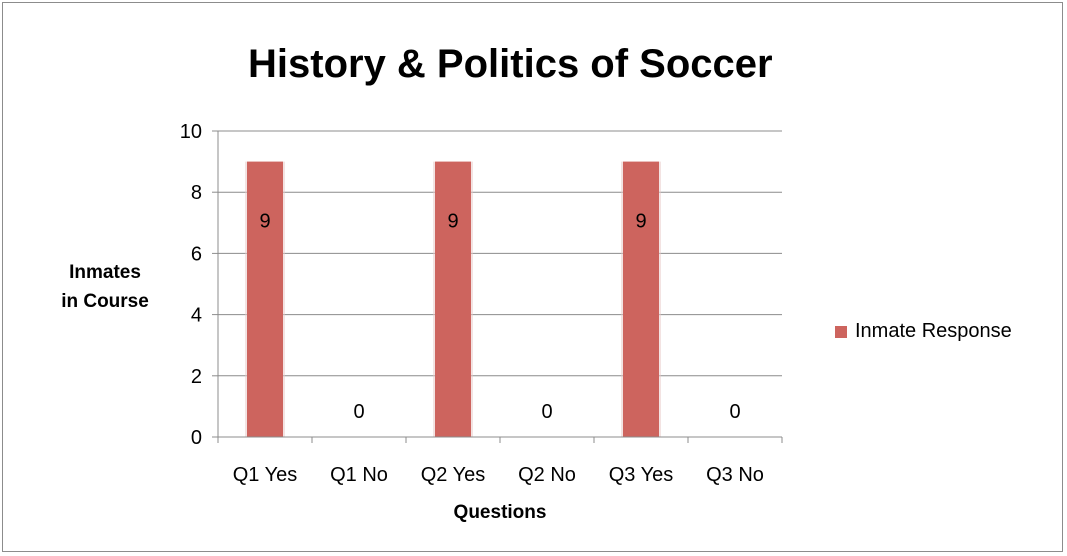 The image size is (1067, 556). Describe the element at coordinates (196, 254) in the screenshot. I see `y-tick-label: 6` at that location.